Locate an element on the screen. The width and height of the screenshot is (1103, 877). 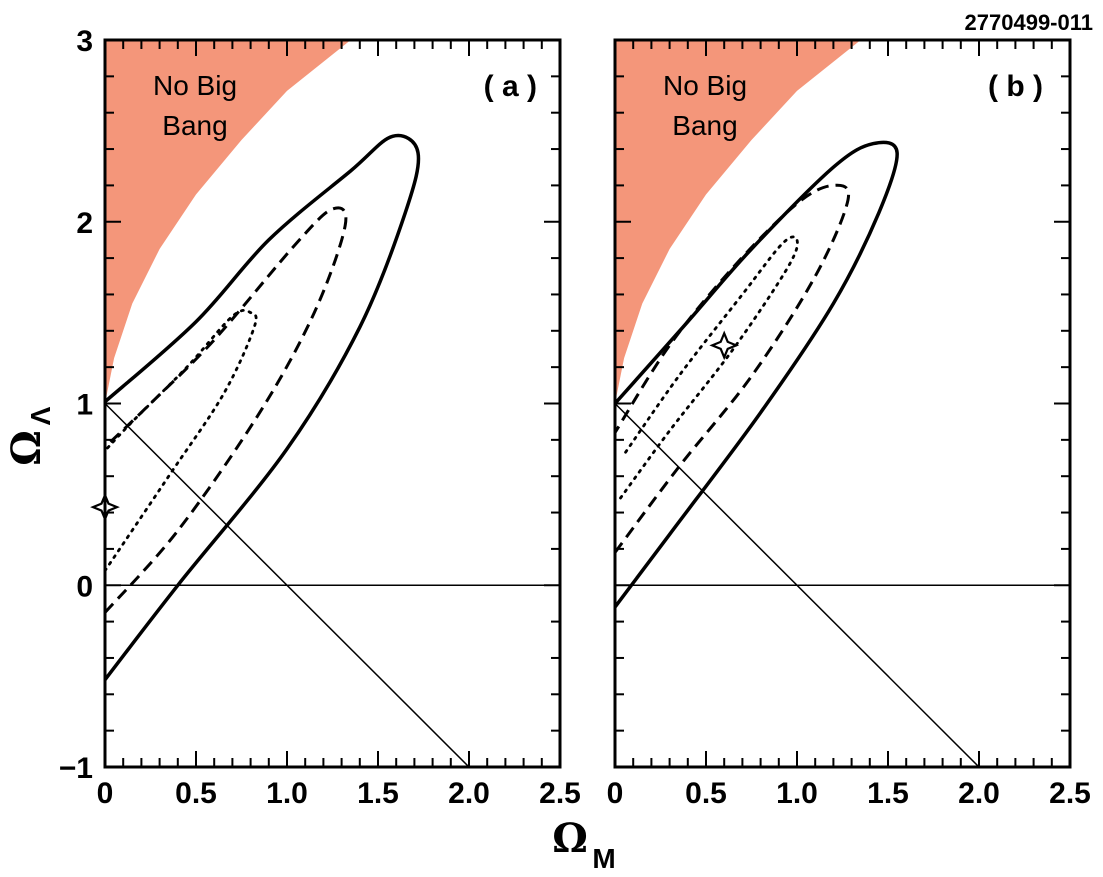
no-big-bang-region-b is located at coordinates (738, 222).